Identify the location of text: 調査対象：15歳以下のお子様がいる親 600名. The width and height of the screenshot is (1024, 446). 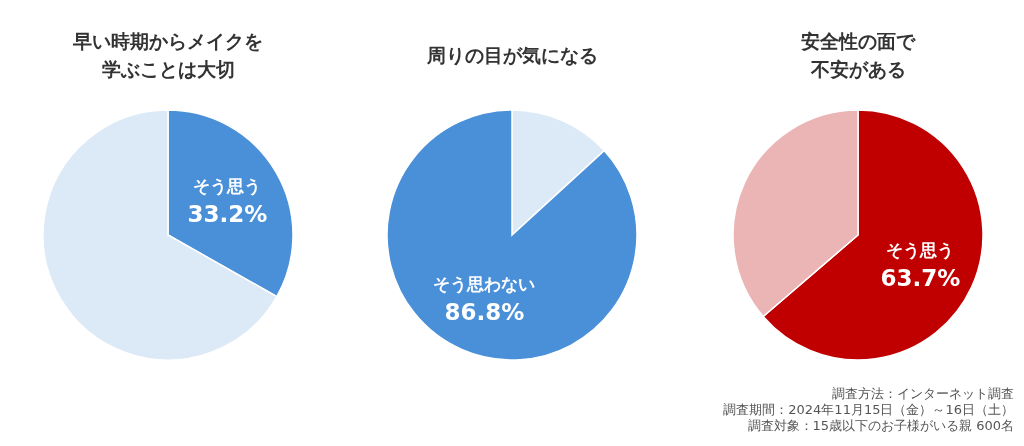
(880, 425).